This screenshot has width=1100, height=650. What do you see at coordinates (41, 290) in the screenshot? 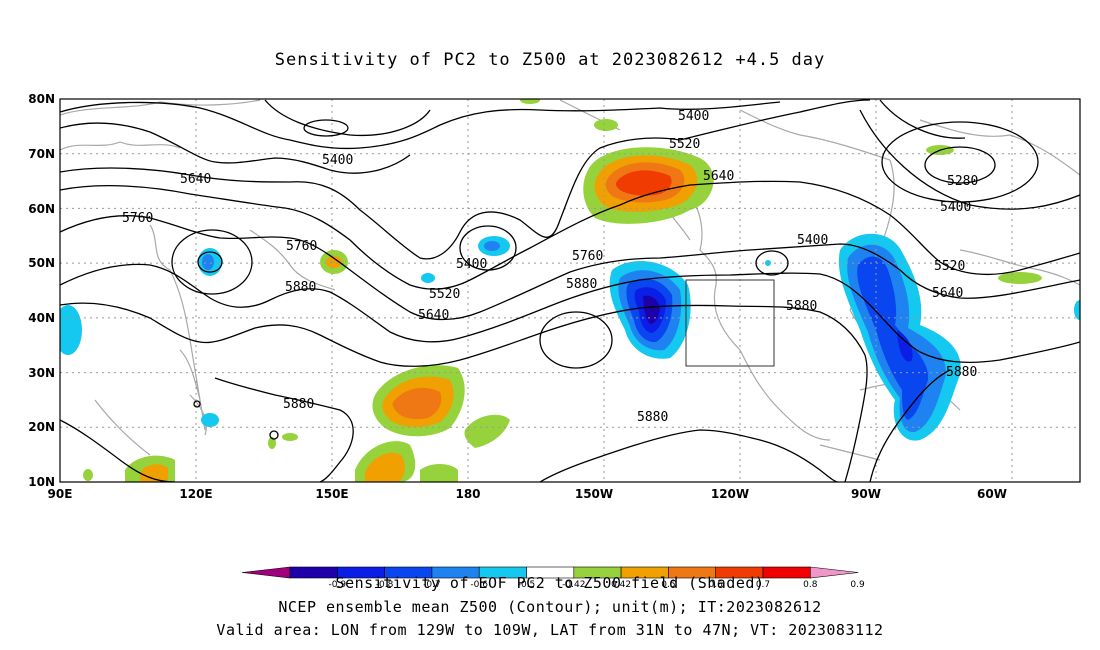
I see `lat-axis: 80N 70N 60N 50N 40N 30N 20N 10N` at bounding box center [41, 290].